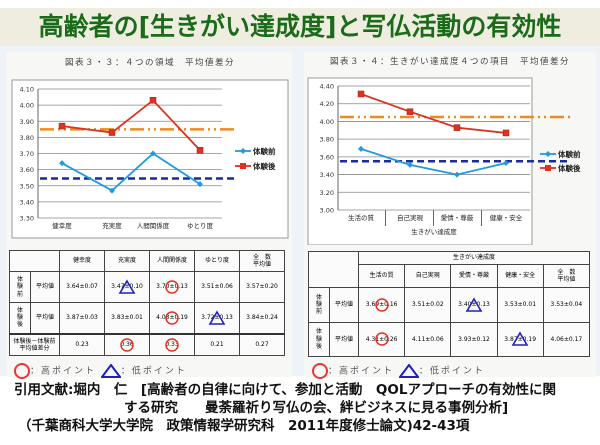  What do you see at coordinates (127, 318) in the screenshot?
I see `table-cell: 3.83±0.01` at bounding box center [127, 318].